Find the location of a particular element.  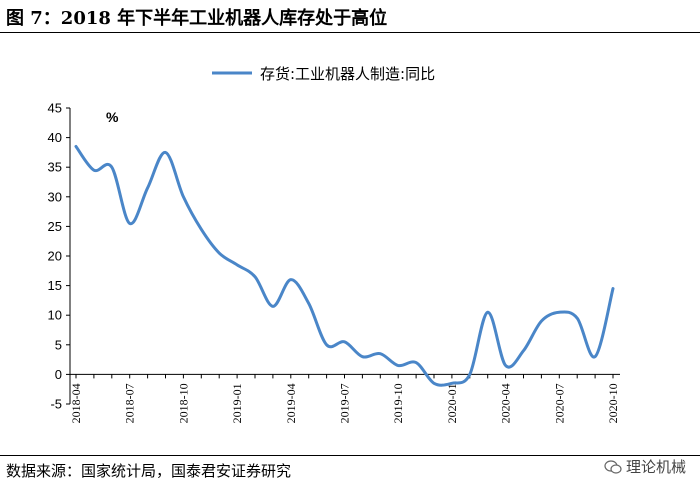

watermark-text: 理论机械 is located at coordinates (655, 467).